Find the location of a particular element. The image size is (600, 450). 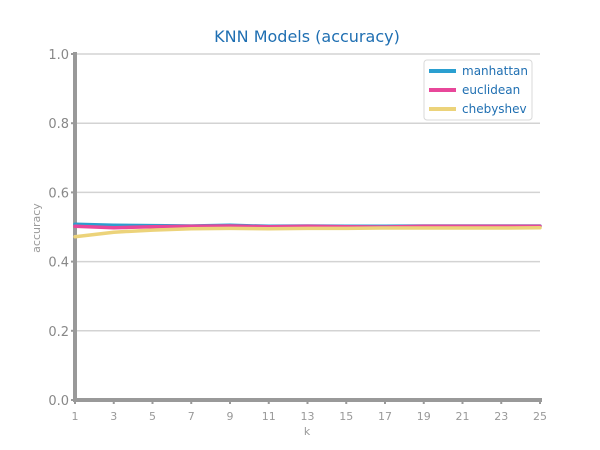

y-tick-label: 0.2 is located at coordinates (58, 332).